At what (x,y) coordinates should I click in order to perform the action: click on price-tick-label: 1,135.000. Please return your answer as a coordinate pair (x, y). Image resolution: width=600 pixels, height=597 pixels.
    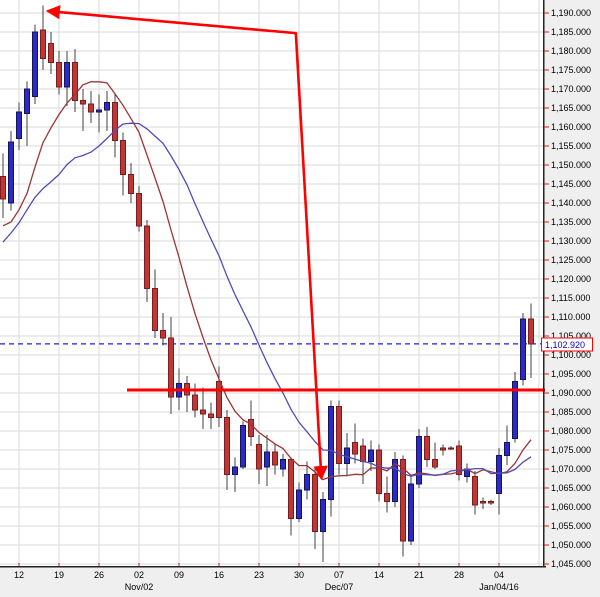
    Looking at the image, I should click on (571, 222).